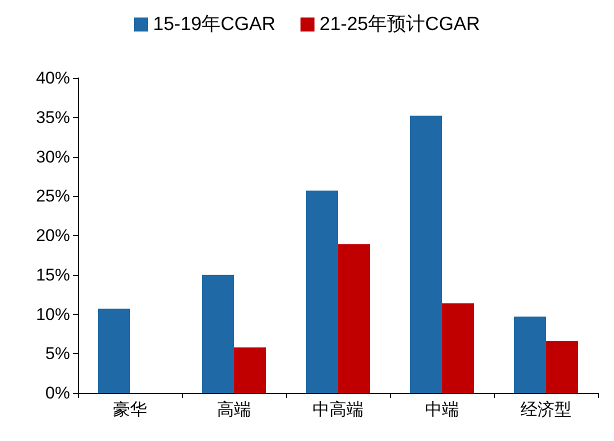  Describe the element at coordinates (546, 409) in the screenshot. I see `x-tick-label: 经济型` at that location.